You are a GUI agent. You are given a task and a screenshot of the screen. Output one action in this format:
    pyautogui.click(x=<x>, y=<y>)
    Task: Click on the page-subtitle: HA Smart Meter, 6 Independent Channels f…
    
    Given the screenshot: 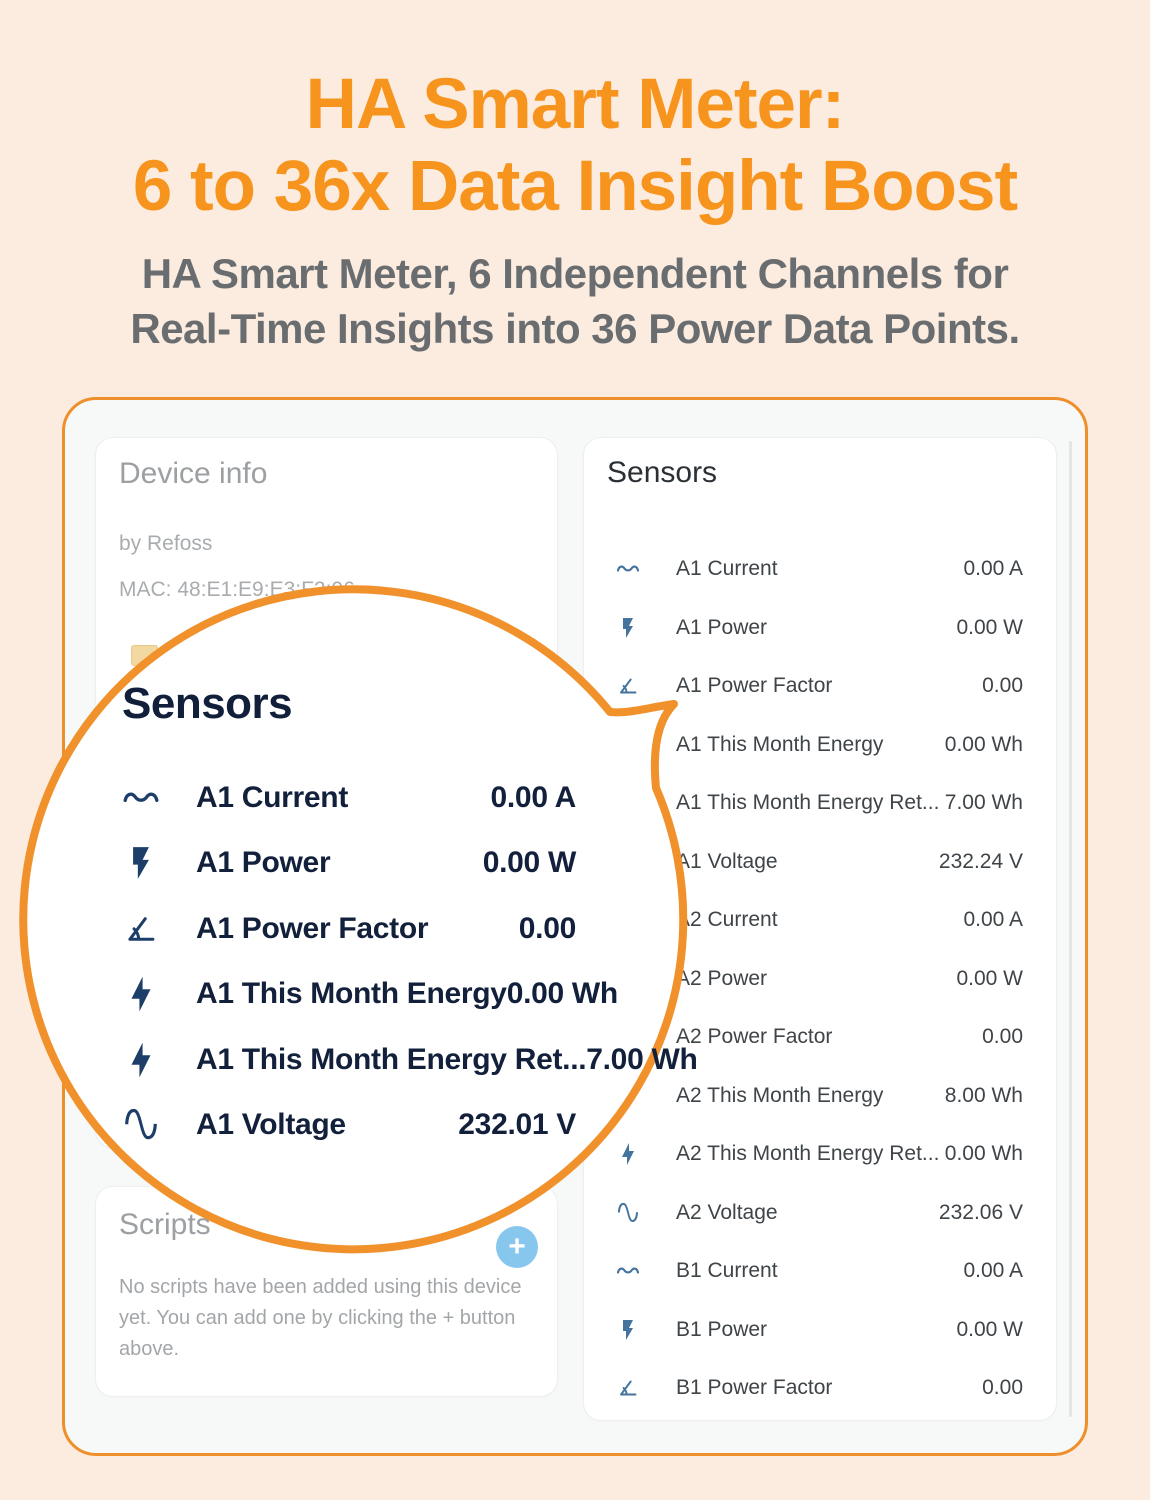 What is the action you would take?
    pyautogui.click(x=575, y=301)
    